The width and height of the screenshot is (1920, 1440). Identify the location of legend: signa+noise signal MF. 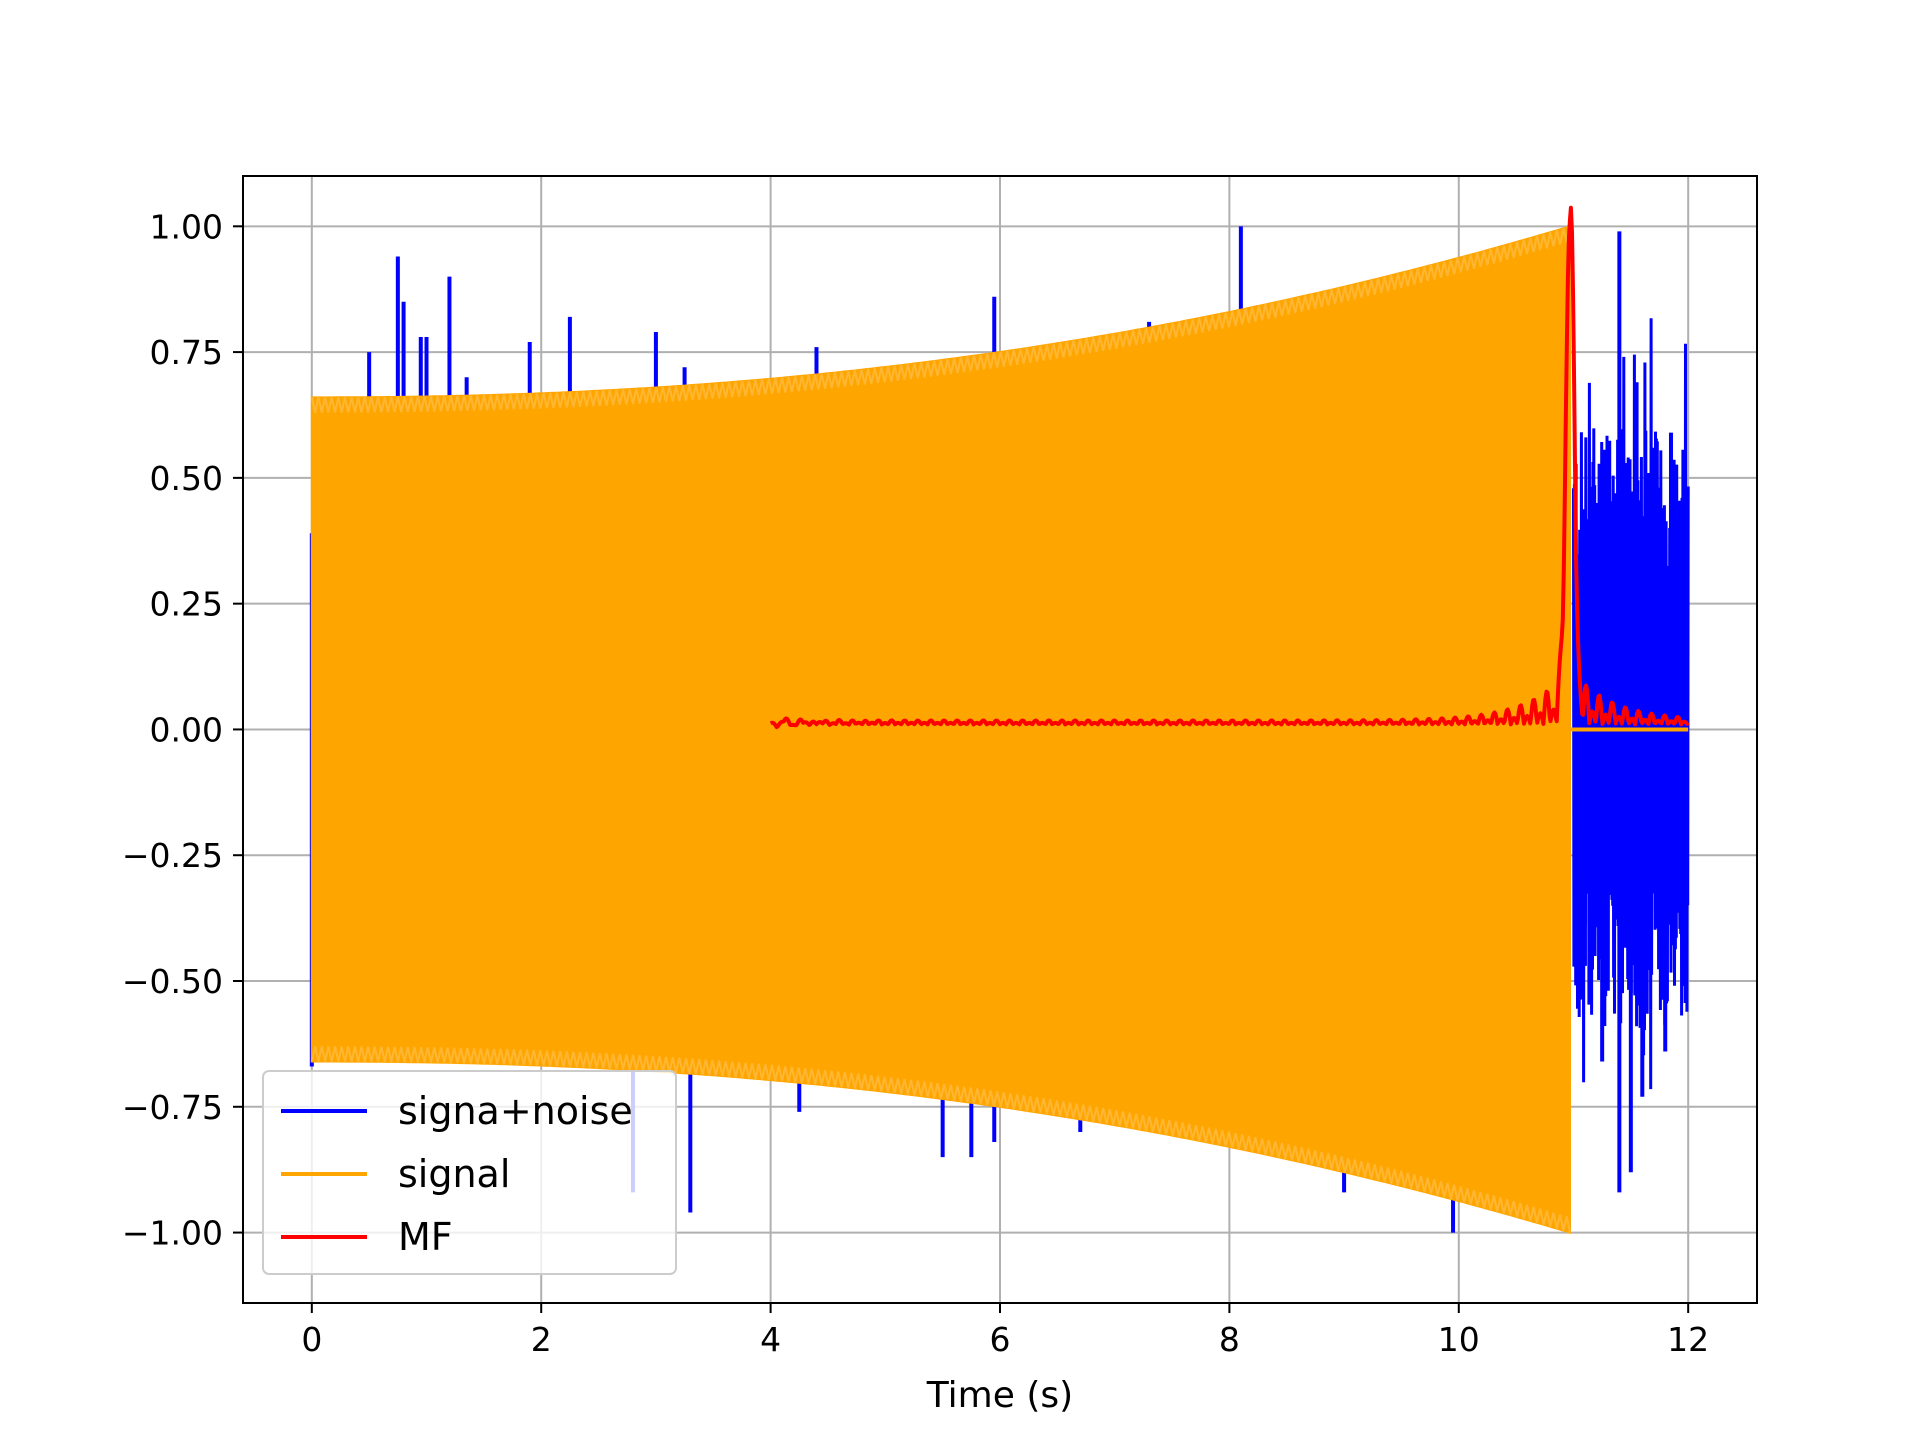
(469, 1172).